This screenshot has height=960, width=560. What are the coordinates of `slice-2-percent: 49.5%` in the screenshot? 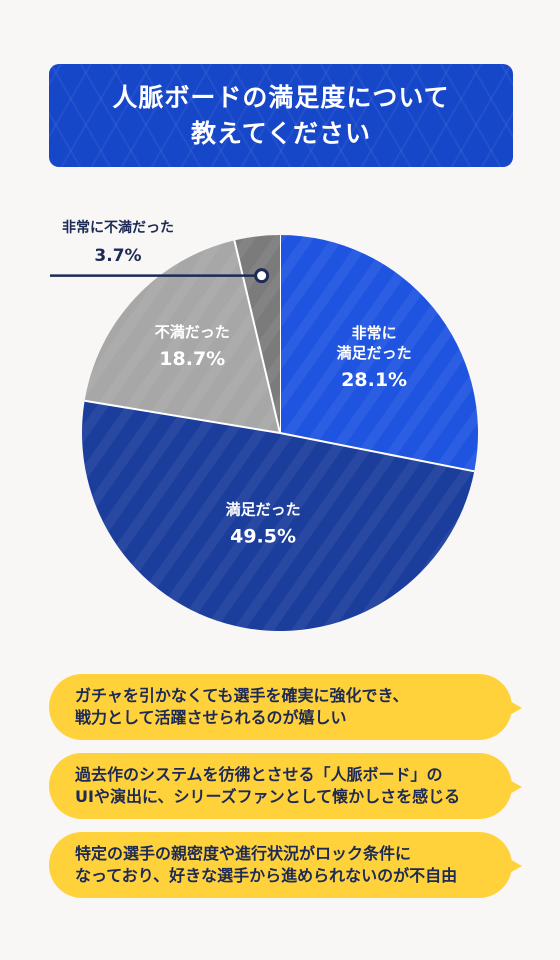 It's located at (263, 537).